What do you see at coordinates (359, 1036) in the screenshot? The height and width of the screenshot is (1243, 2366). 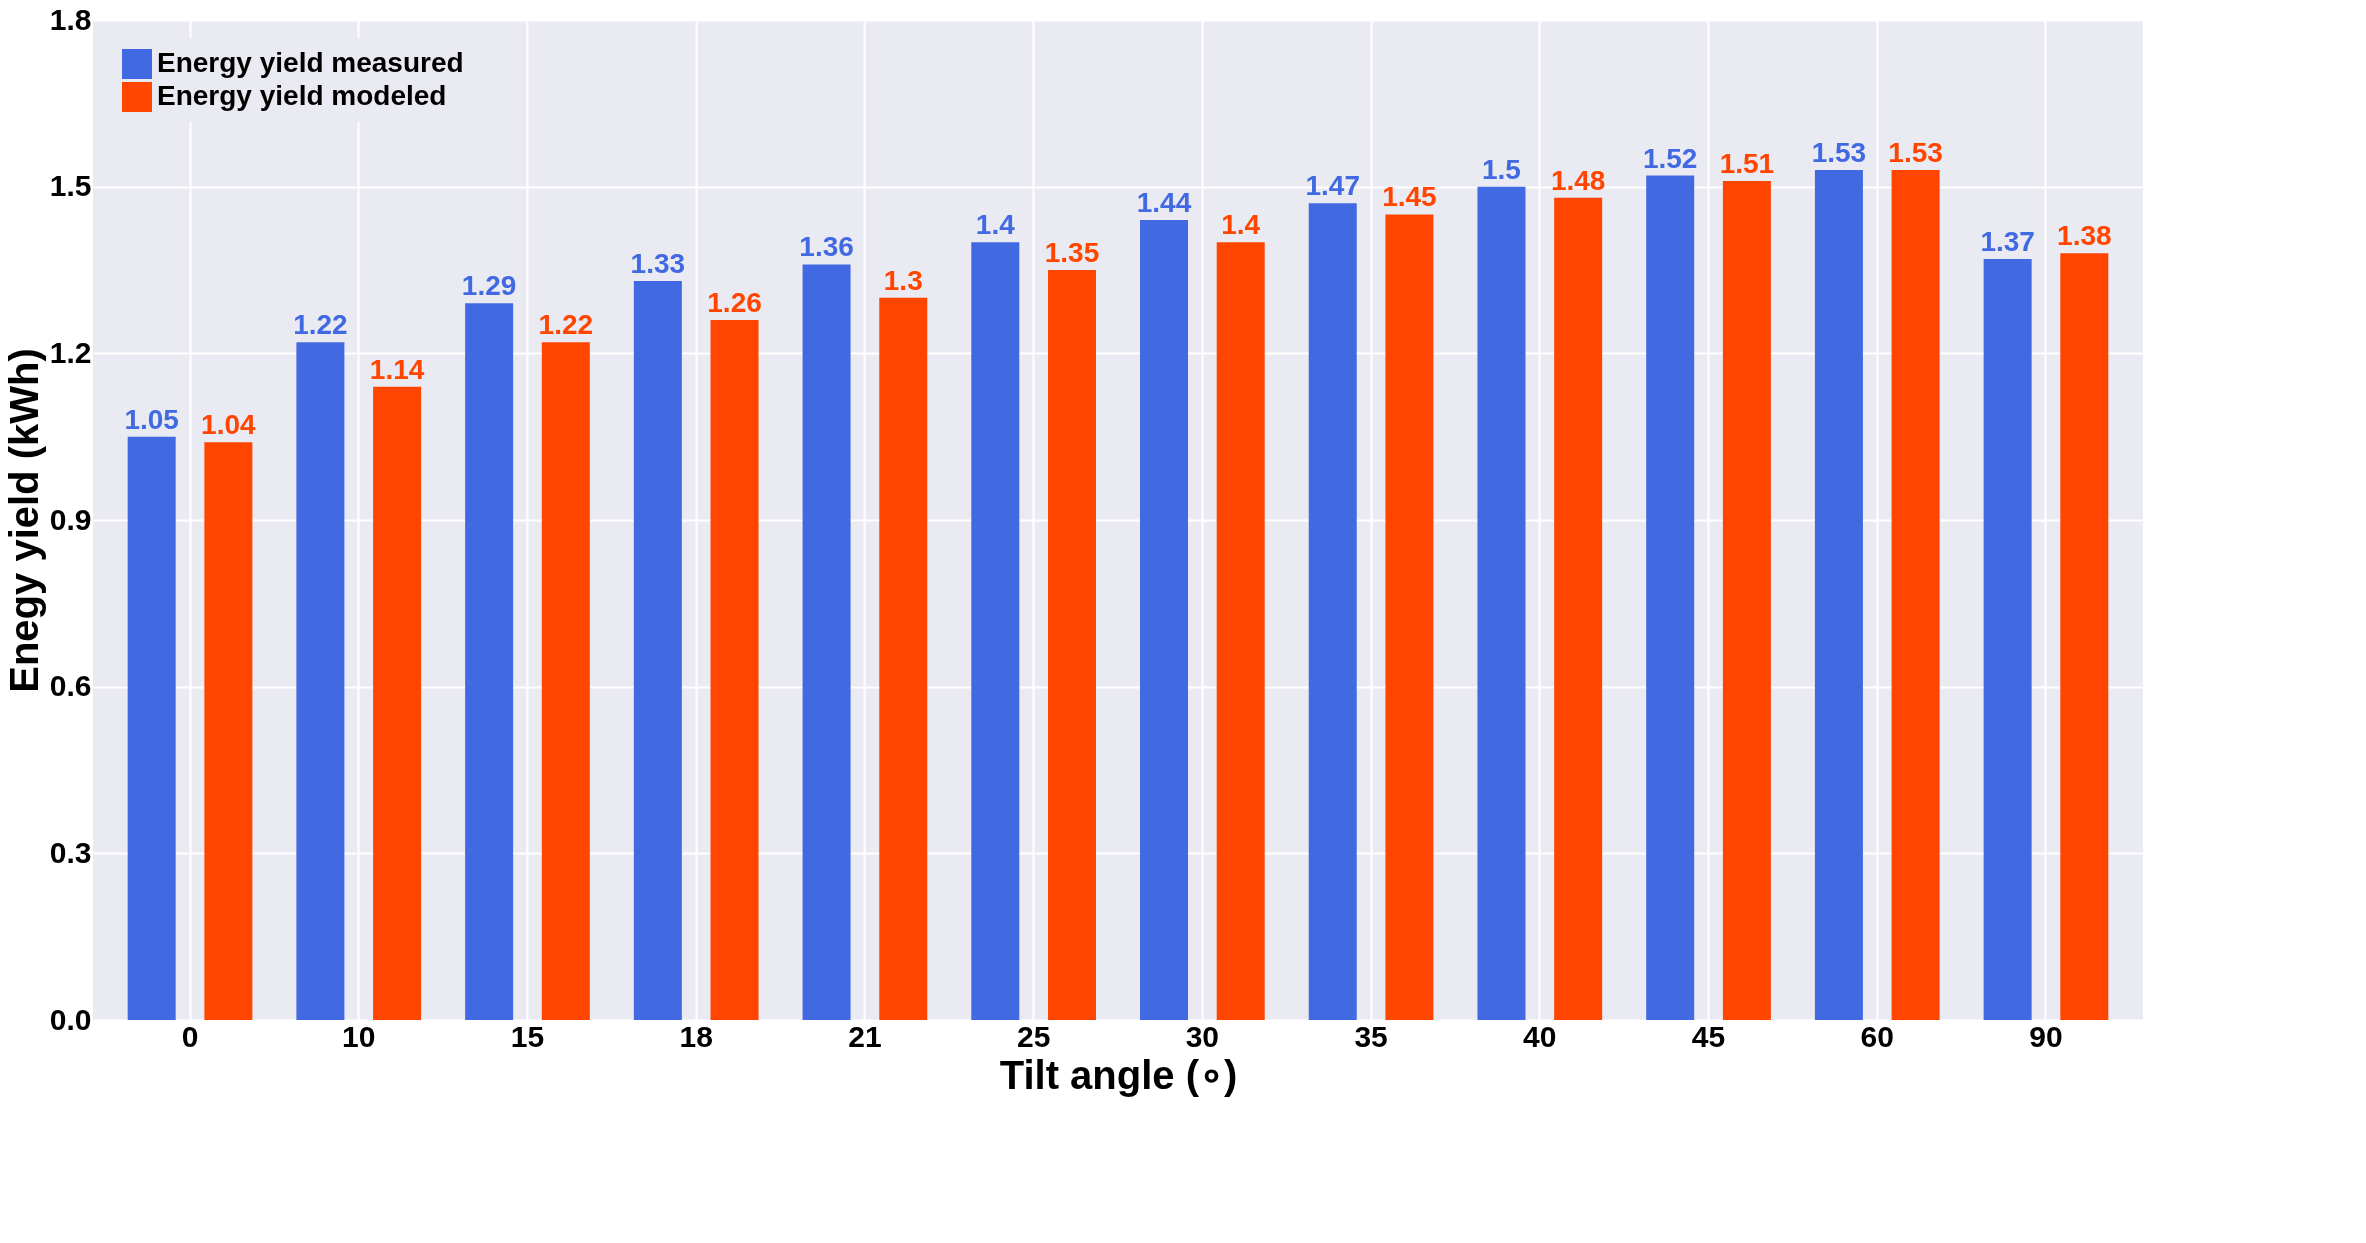 I see `x-tick-label: 10` at bounding box center [359, 1036].